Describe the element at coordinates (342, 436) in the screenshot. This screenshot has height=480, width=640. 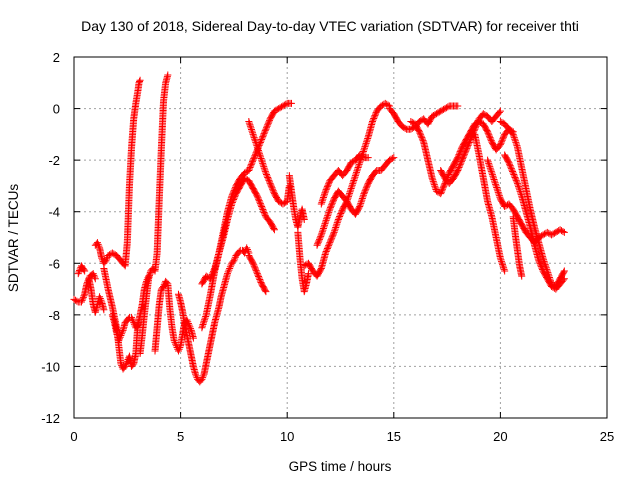
I see `x-axis-tick-labels: 0 5 10 15 20 25` at that location.